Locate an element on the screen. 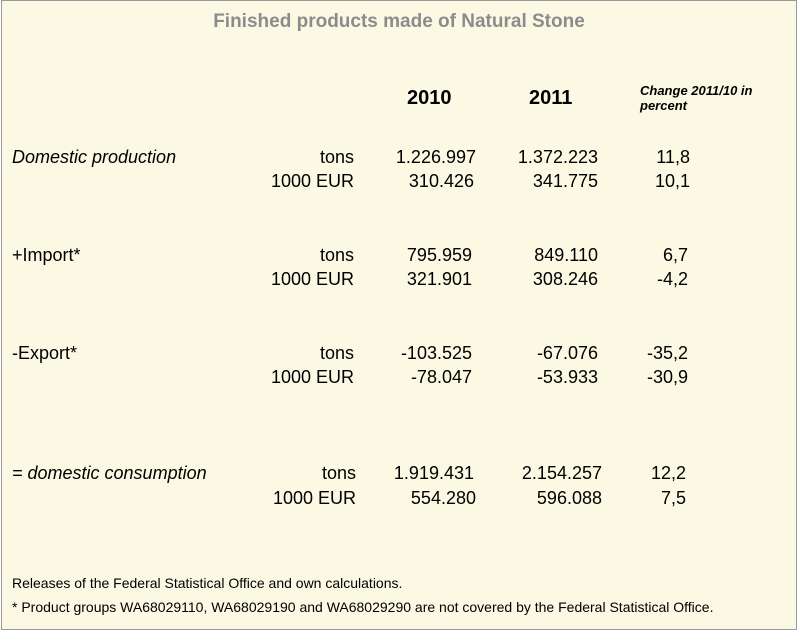 The height and width of the screenshot is (632, 800). header-change: Change 2011/10 in percent is located at coordinates (696, 98).